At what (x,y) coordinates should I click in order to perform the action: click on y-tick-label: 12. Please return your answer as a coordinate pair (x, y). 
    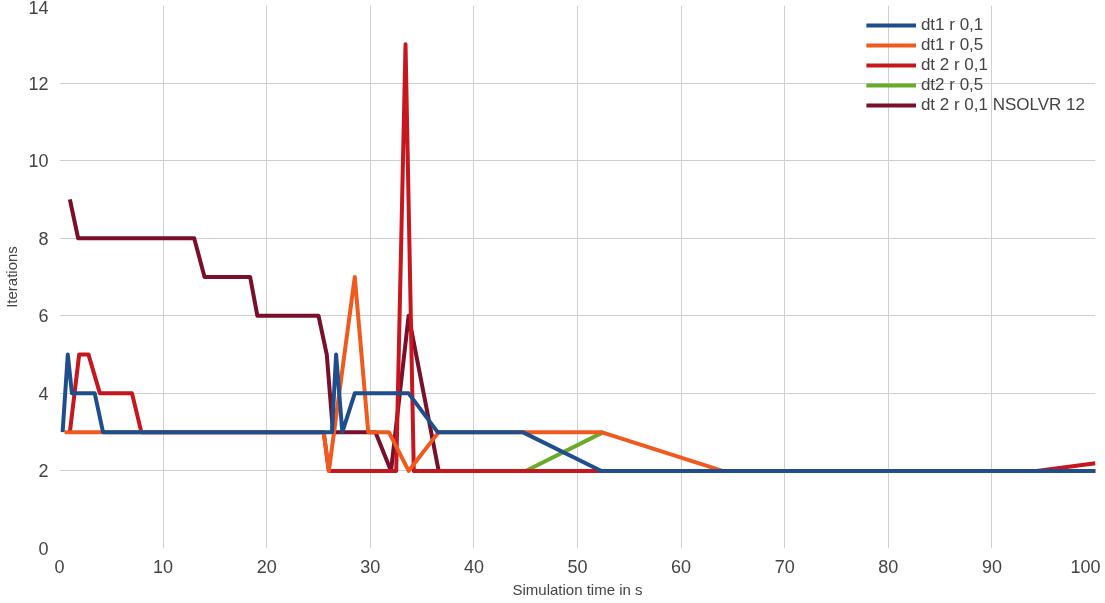
    Looking at the image, I should click on (38, 83).